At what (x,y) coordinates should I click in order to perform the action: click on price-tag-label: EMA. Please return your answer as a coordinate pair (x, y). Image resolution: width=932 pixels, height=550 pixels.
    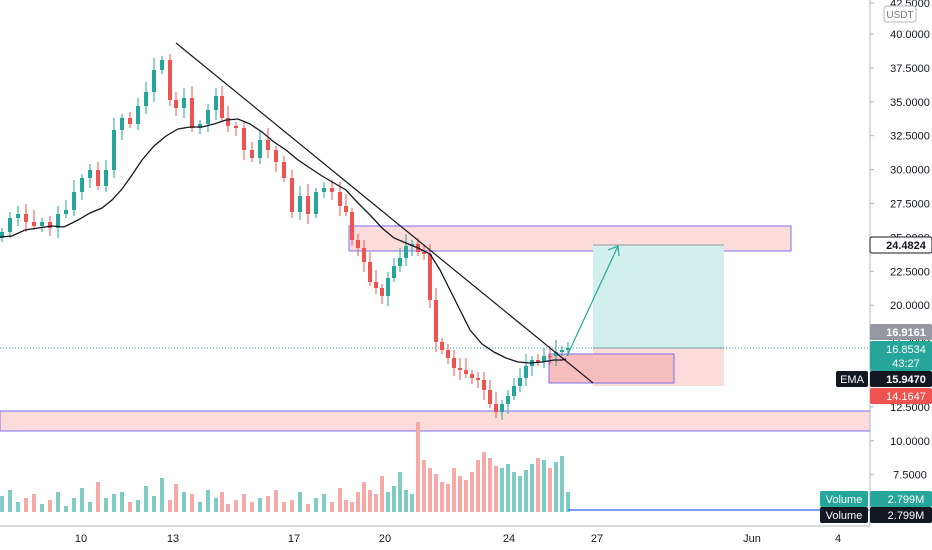
    Looking at the image, I should click on (852, 380).